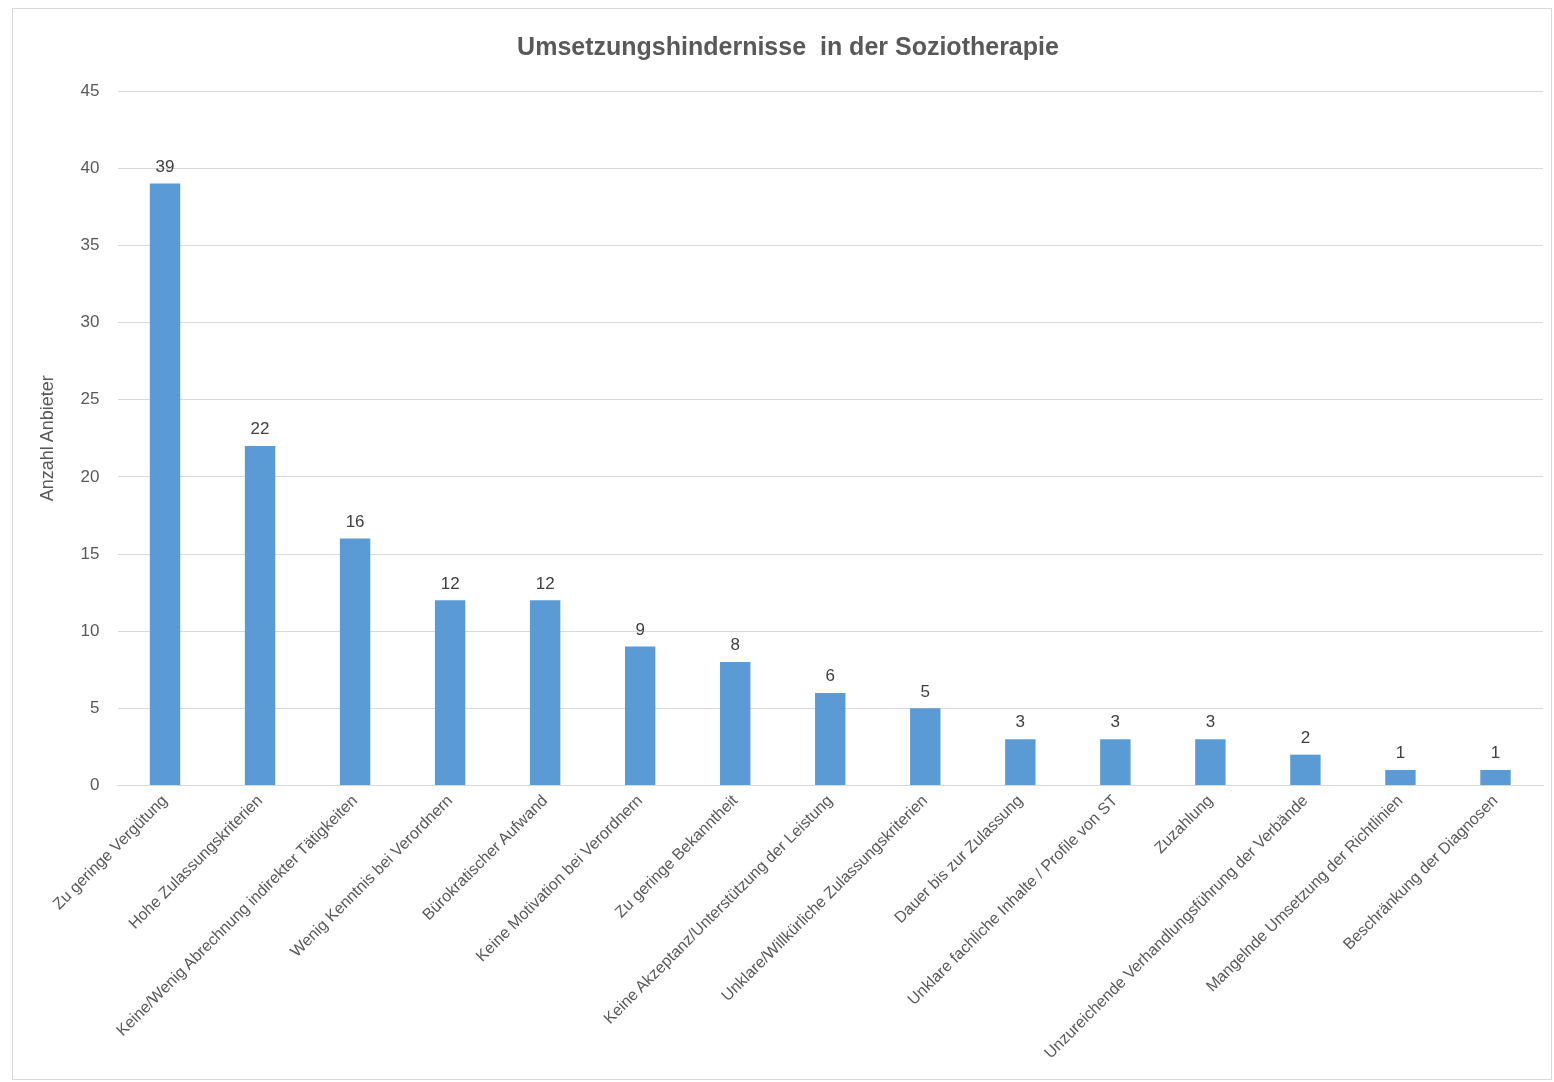 This screenshot has height=1082, width=1554. Describe the element at coordinates (46, 438) in the screenshot. I see `y-axis-title: Anzahl Anbieter` at that location.